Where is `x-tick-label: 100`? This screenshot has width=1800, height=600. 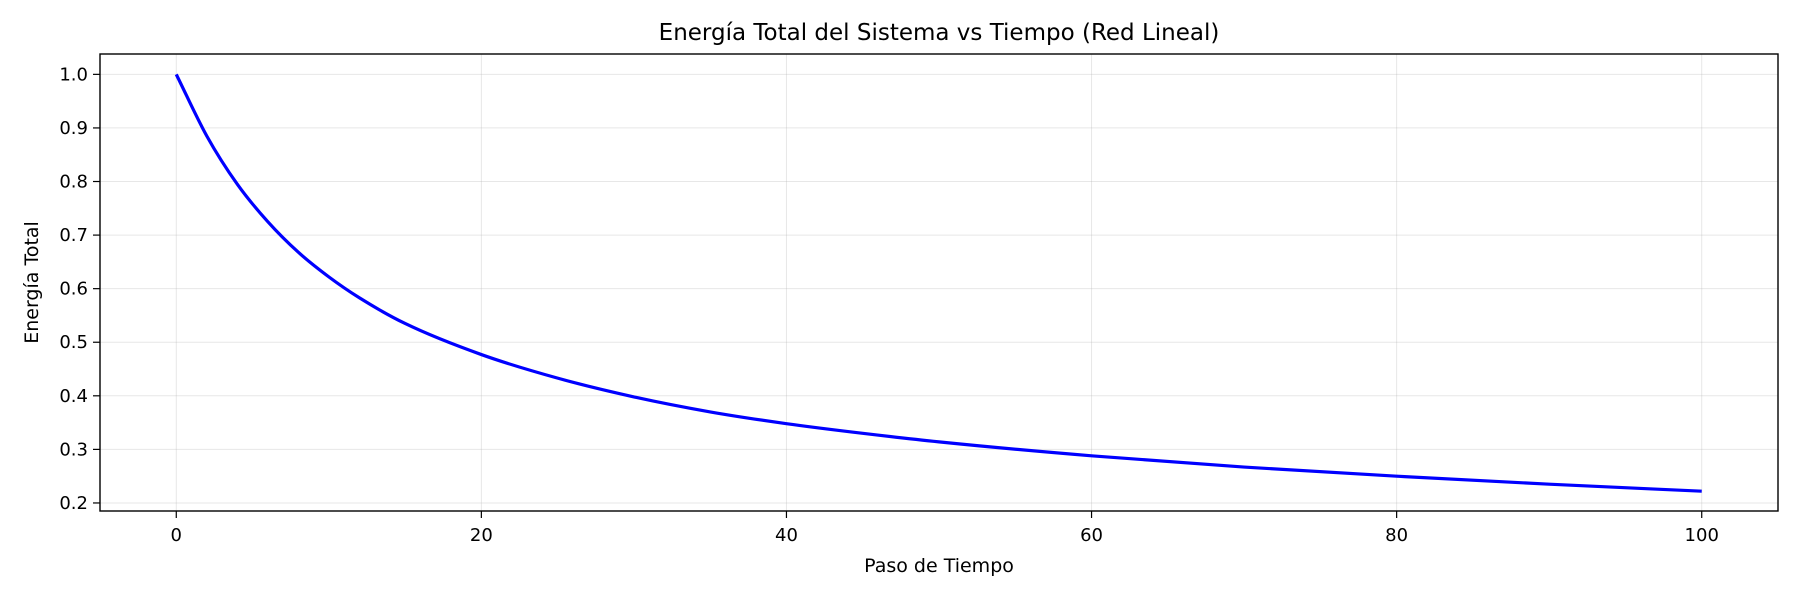
x-tick-label: 100 is located at coordinates (1702, 535).